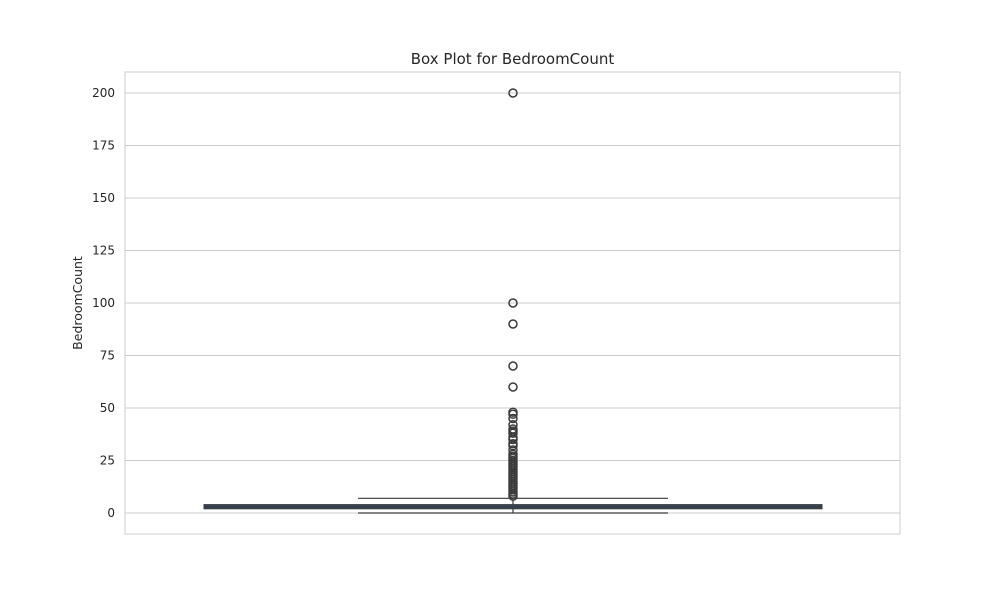 The height and width of the screenshot is (600, 1000). I want to click on y-tick-label-200: 200, so click(103, 93).